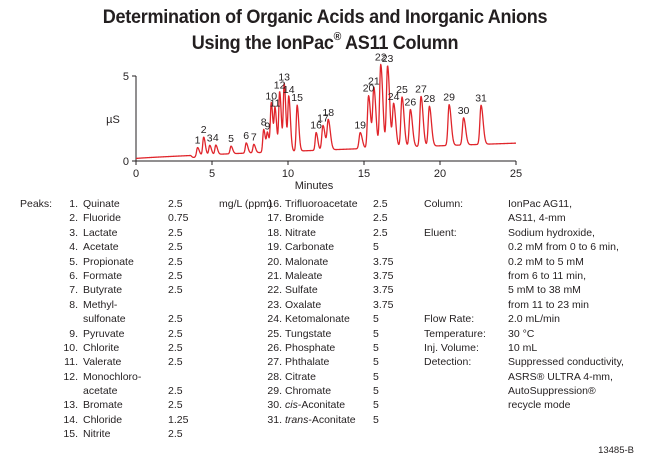 The image size is (650, 465). I want to click on x-tick-label: 25, so click(516, 174).